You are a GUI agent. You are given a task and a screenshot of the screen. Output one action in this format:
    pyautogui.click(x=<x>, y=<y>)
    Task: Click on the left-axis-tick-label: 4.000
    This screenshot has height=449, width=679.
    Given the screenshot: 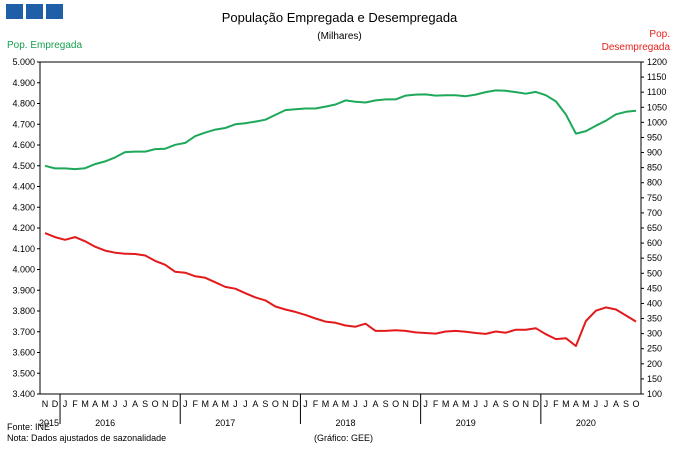 What is the action you would take?
    pyautogui.click(x=23, y=270)
    